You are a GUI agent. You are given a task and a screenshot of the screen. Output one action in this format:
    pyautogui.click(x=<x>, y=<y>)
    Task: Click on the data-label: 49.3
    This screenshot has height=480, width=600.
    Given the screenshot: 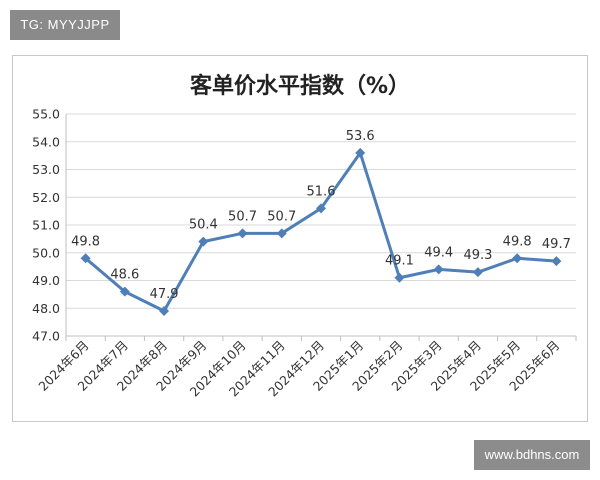 What is the action you would take?
    pyautogui.click(x=477, y=255)
    